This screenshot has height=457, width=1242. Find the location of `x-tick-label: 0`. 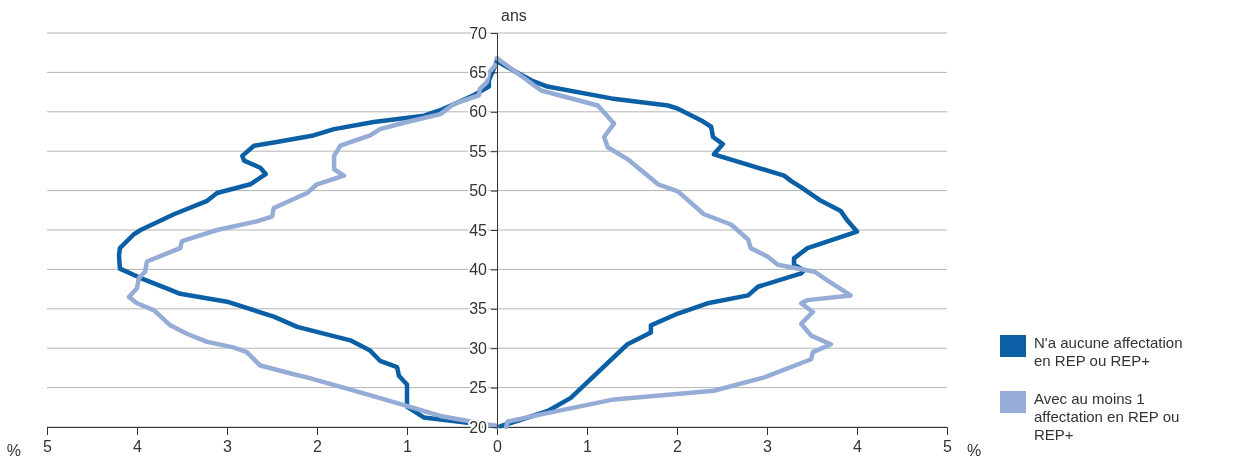

x-tick-label: 0 is located at coordinates (498, 446).